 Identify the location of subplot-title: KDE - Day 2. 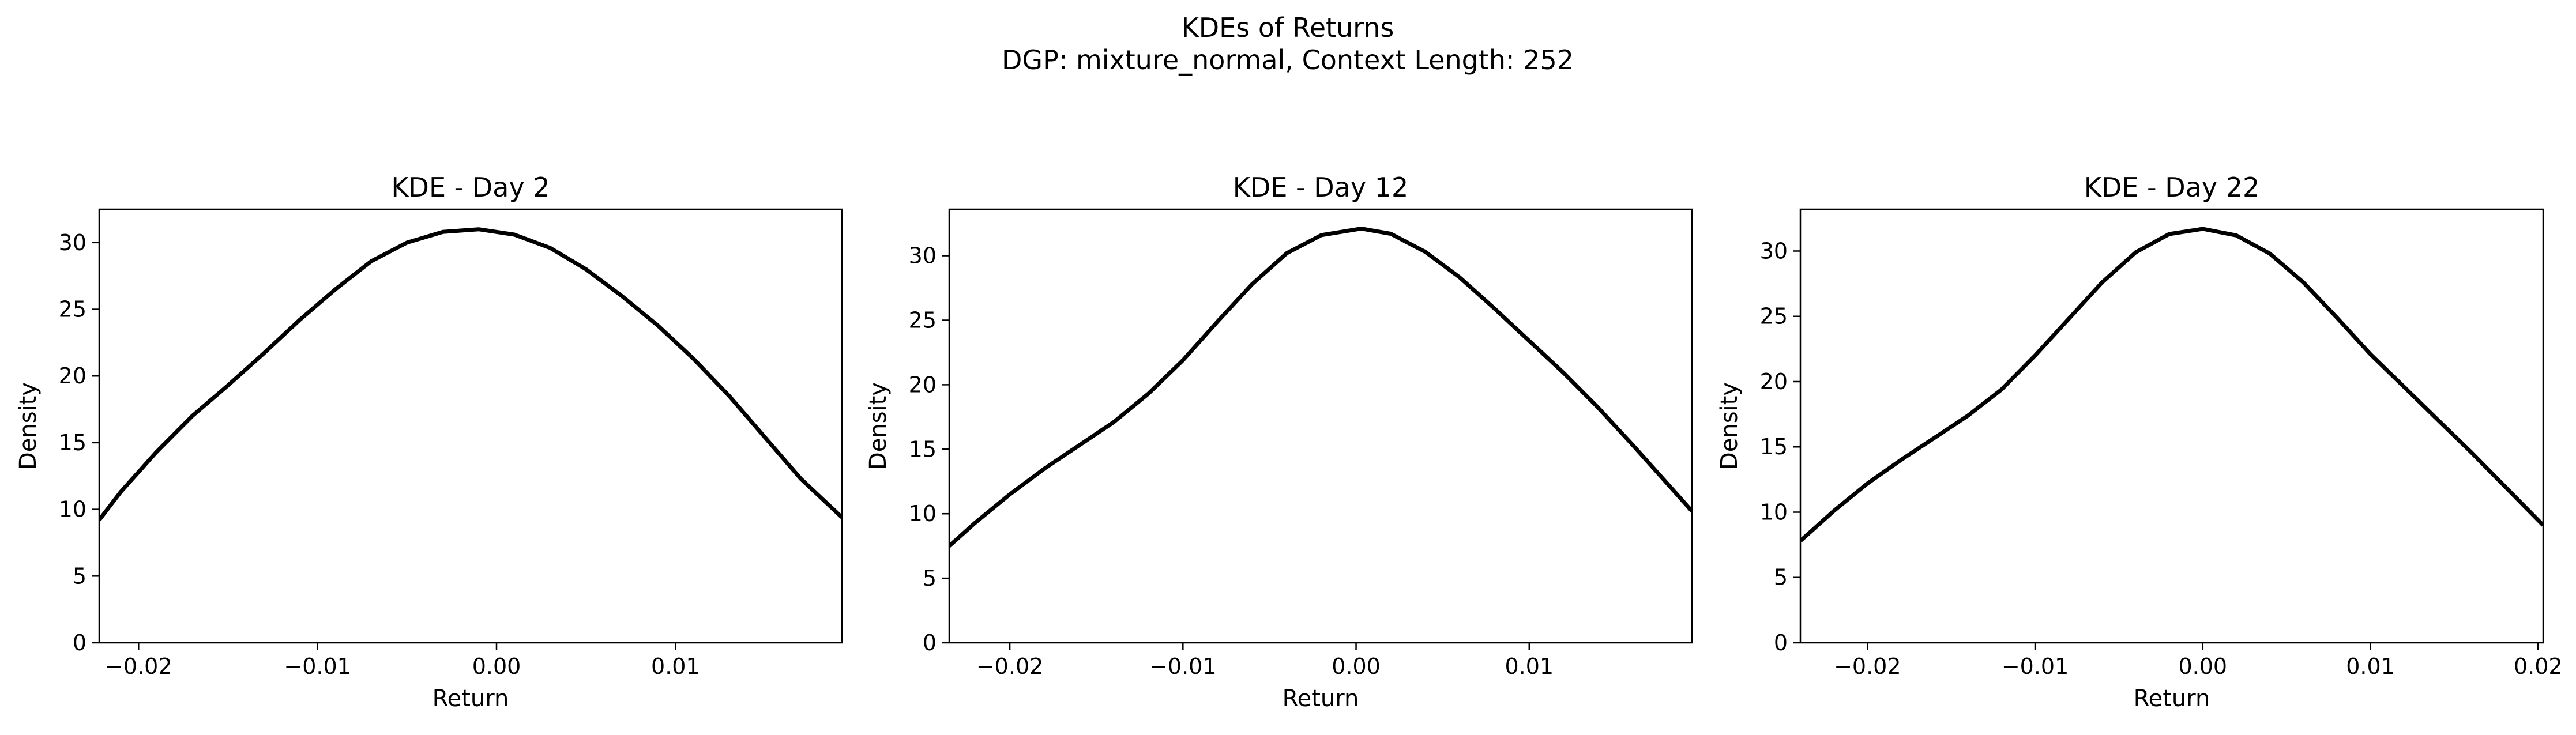
(470, 187).